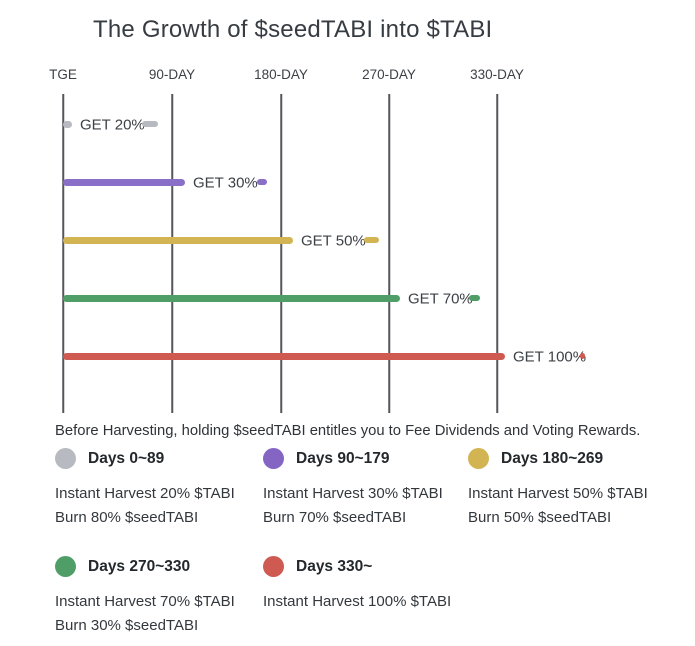  I want to click on legend-detail-line: Instant Harvest 100% $TABI, so click(357, 601).